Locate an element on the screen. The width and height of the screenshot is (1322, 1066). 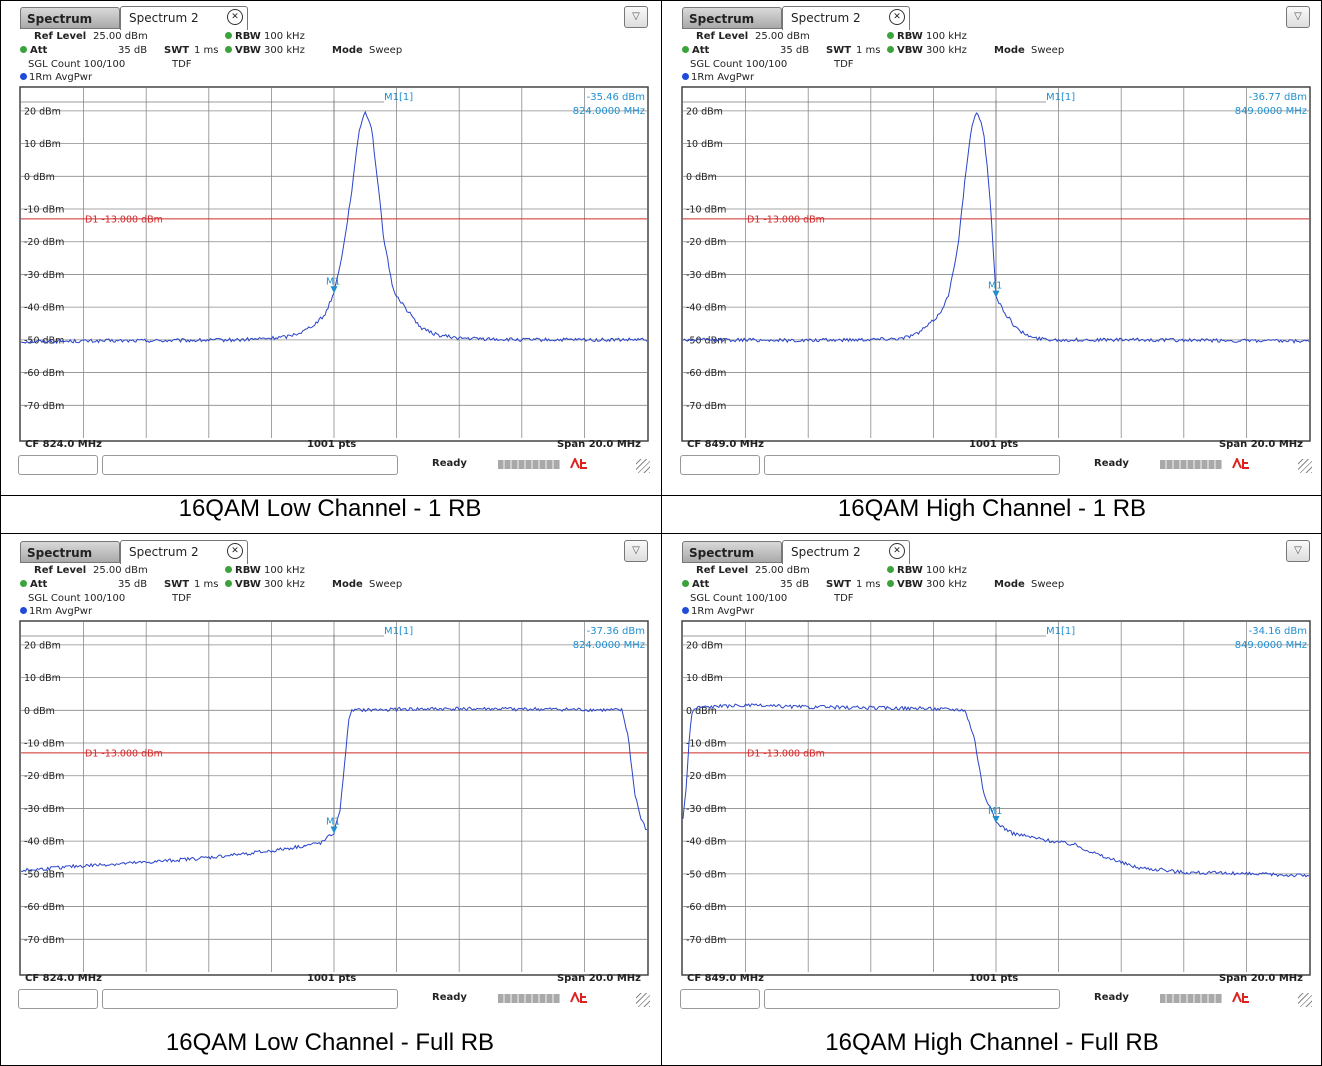
y-tick-label: -20 dBm is located at coordinates (706, 776).